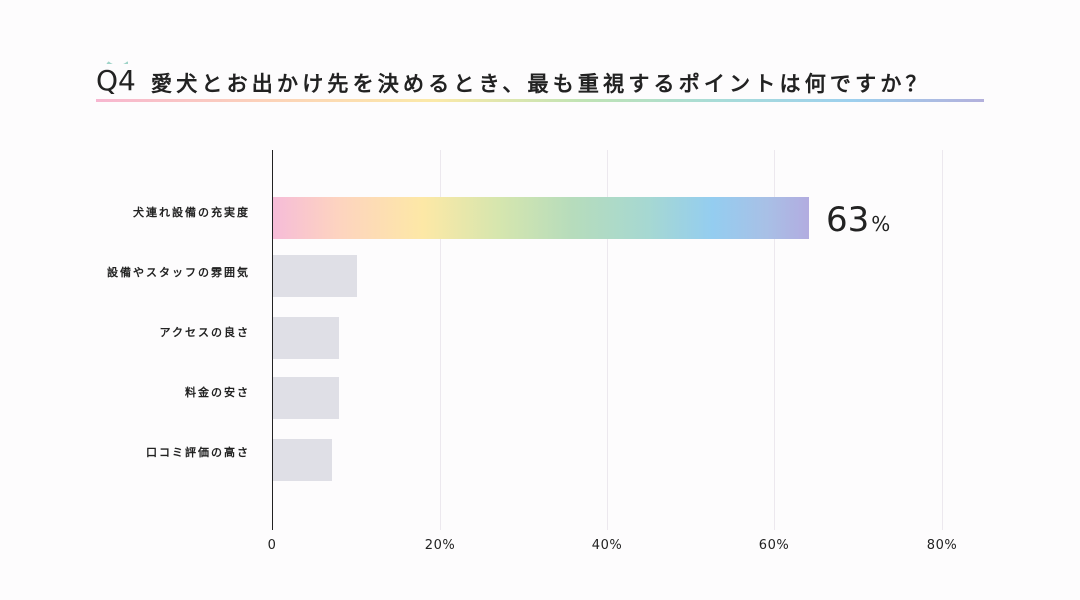 Image resolution: width=1080 pixels, height=600 pixels. I want to click on value-number: 63, so click(848, 220).